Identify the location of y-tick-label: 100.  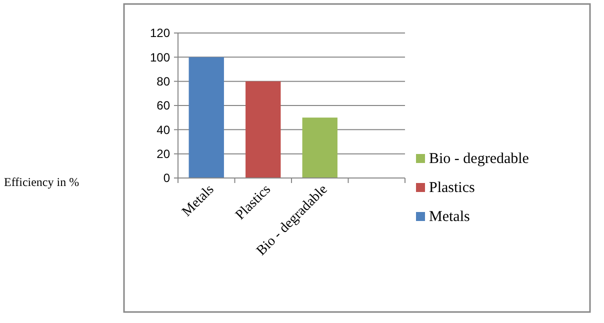
(160, 57).